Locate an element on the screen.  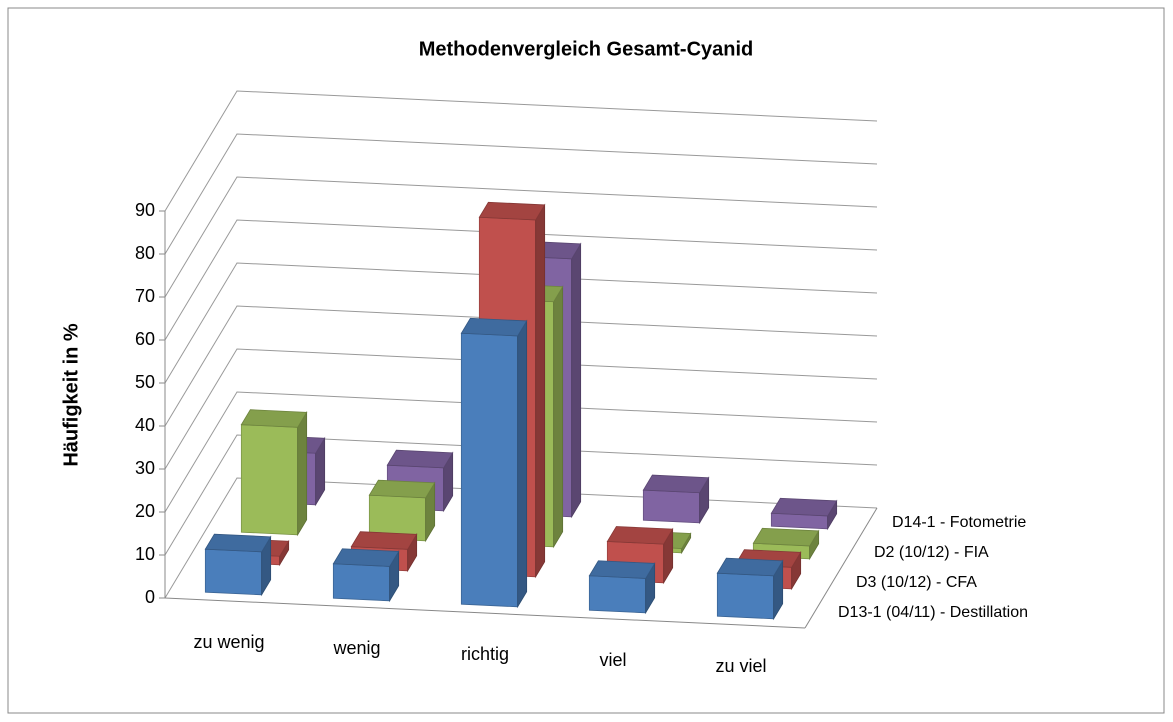
chart-title: Methodenvergleich Gesamt-Cyanid is located at coordinates (586, 49).